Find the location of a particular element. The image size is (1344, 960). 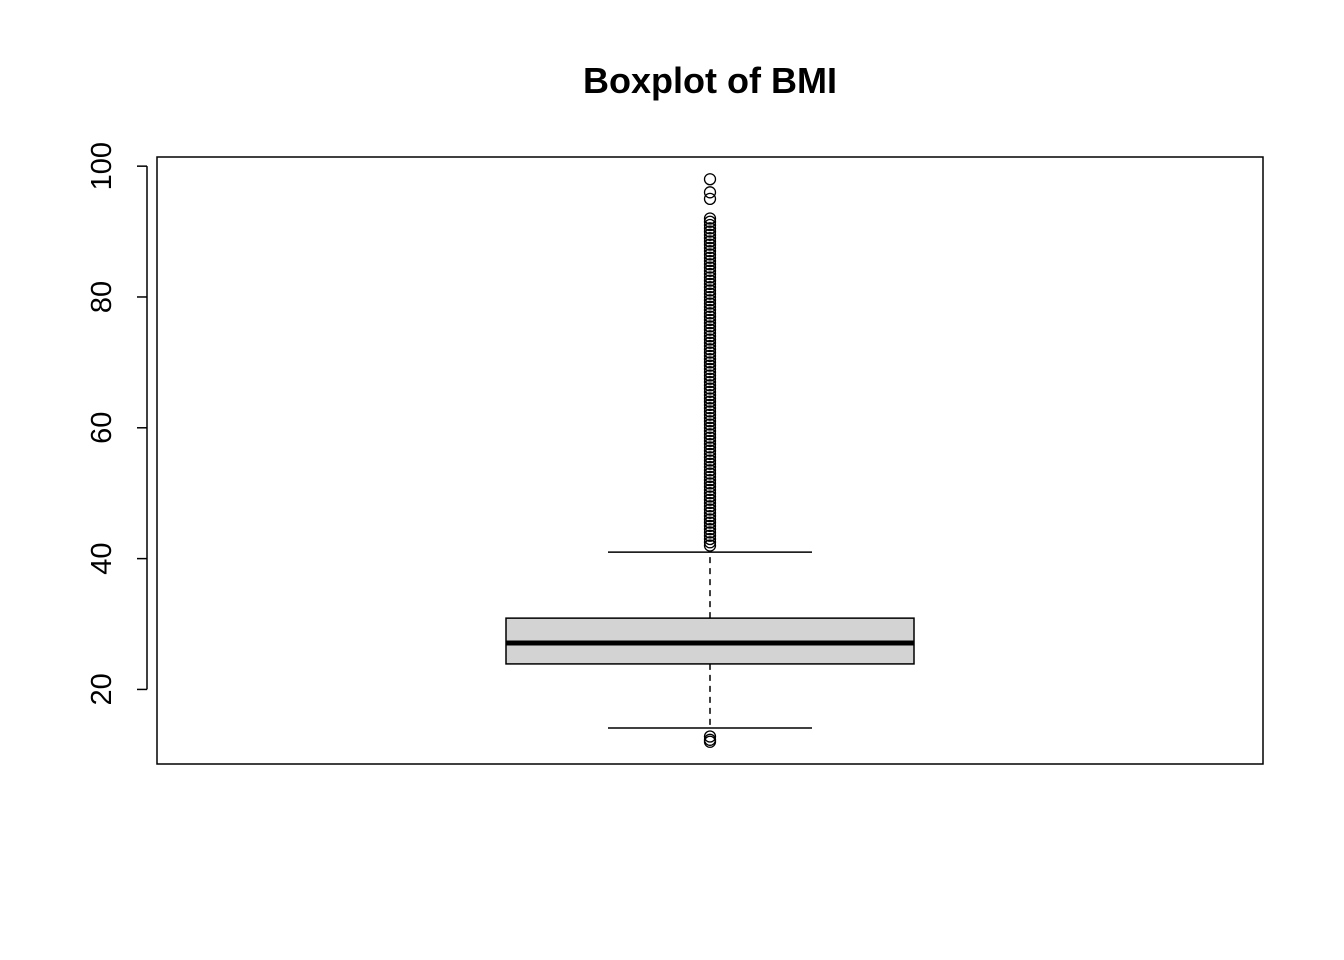

y-tick-label: 80 is located at coordinates (102, 297).